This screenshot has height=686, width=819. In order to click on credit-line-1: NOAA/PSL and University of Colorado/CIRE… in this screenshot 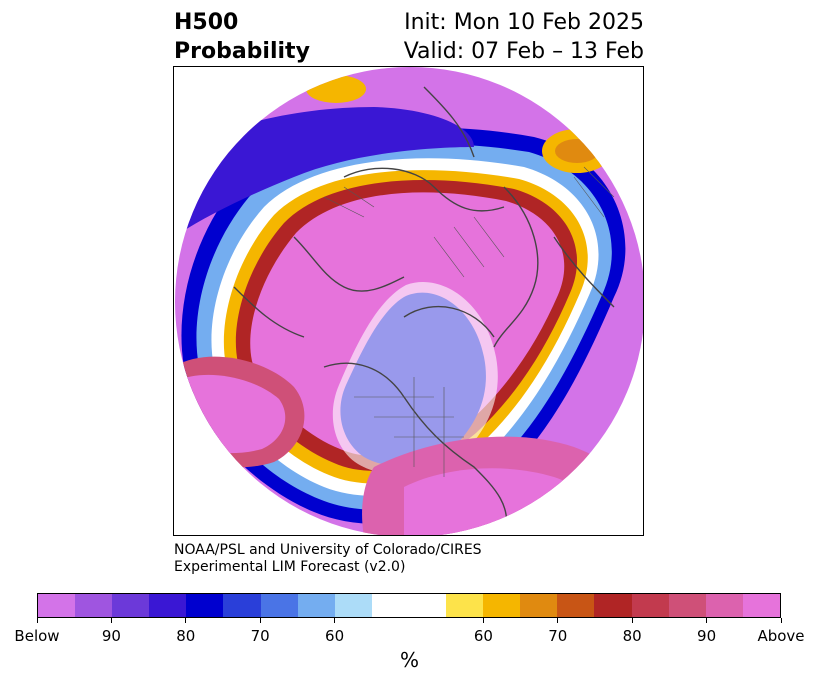, I will do `click(328, 550)`.